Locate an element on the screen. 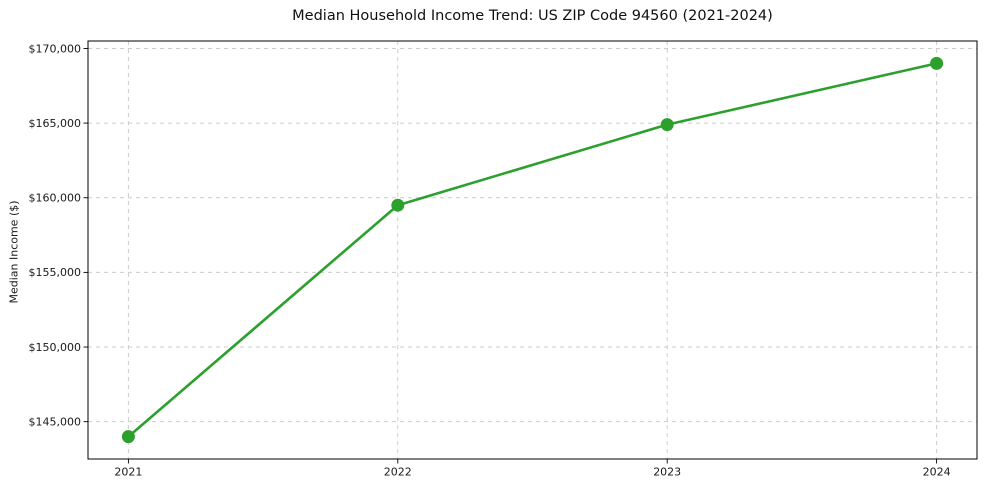 This screenshot has height=490, width=989. y-tick-label: $170,000 is located at coordinates (55, 48).